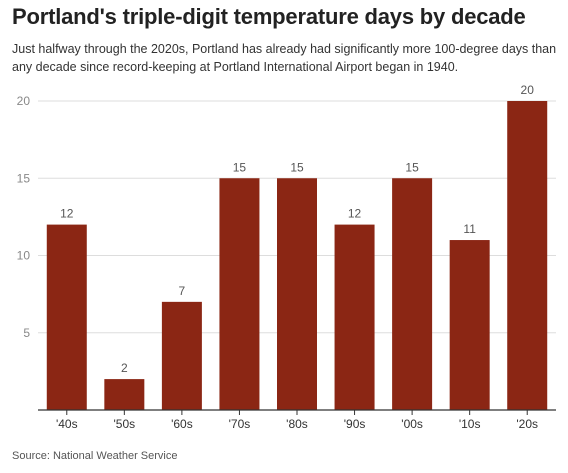  I want to click on y-tick-label: 5, so click(26, 333).